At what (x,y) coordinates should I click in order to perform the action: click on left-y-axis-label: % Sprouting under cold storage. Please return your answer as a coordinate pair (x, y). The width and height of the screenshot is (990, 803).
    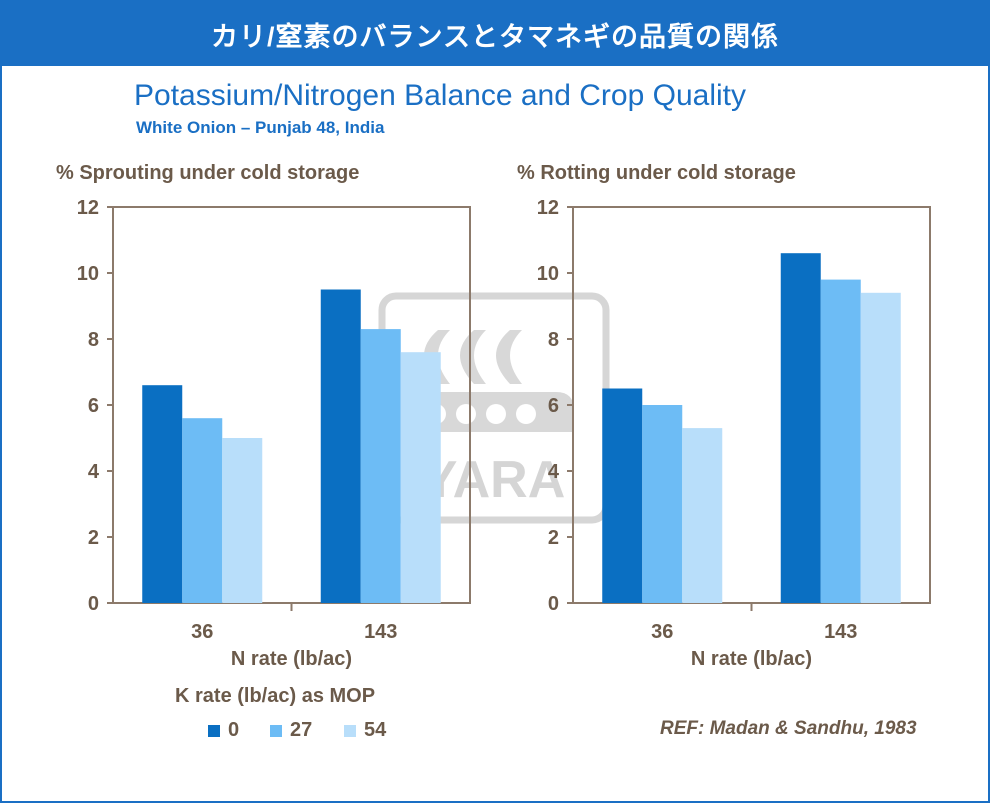
    Looking at the image, I should click on (208, 173).